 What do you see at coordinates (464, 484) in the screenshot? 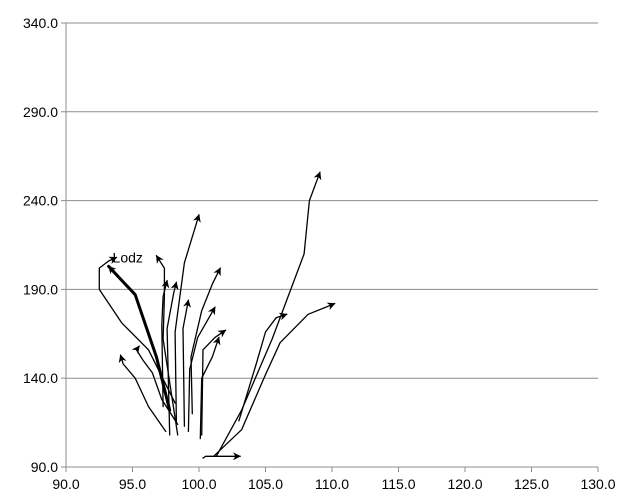
I see `x-tick-label: 120.0` at bounding box center [464, 484].